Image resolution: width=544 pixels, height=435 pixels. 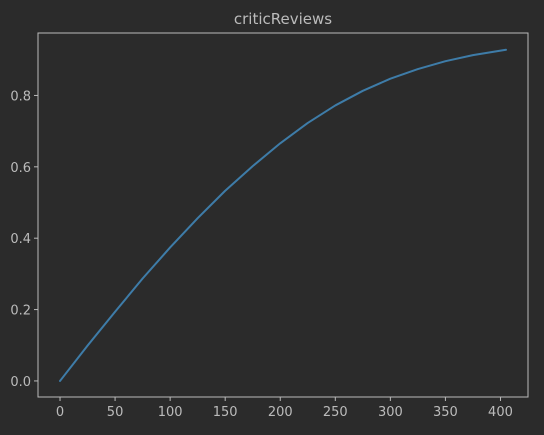 What do you see at coordinates (170, 412) in the screenshot?
I see `x-tick-label: 100` at bounding box center [170, 412].